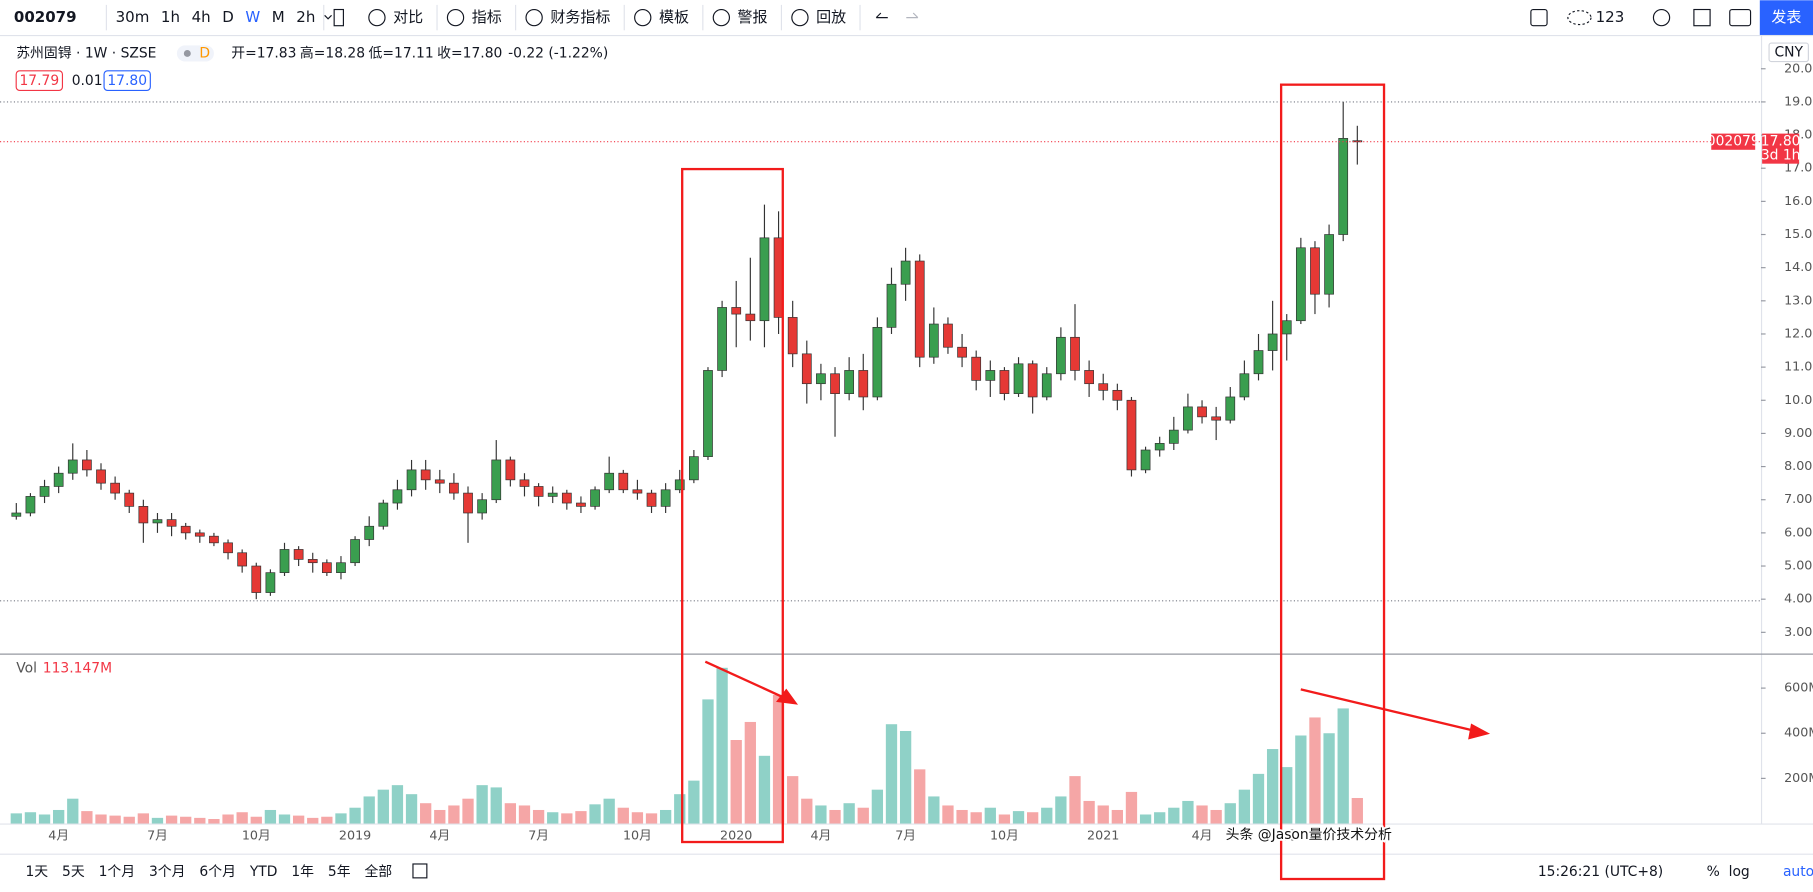 This screenshot has width=1813, height=892. I want to click on currency-box, so click(1788, 52).